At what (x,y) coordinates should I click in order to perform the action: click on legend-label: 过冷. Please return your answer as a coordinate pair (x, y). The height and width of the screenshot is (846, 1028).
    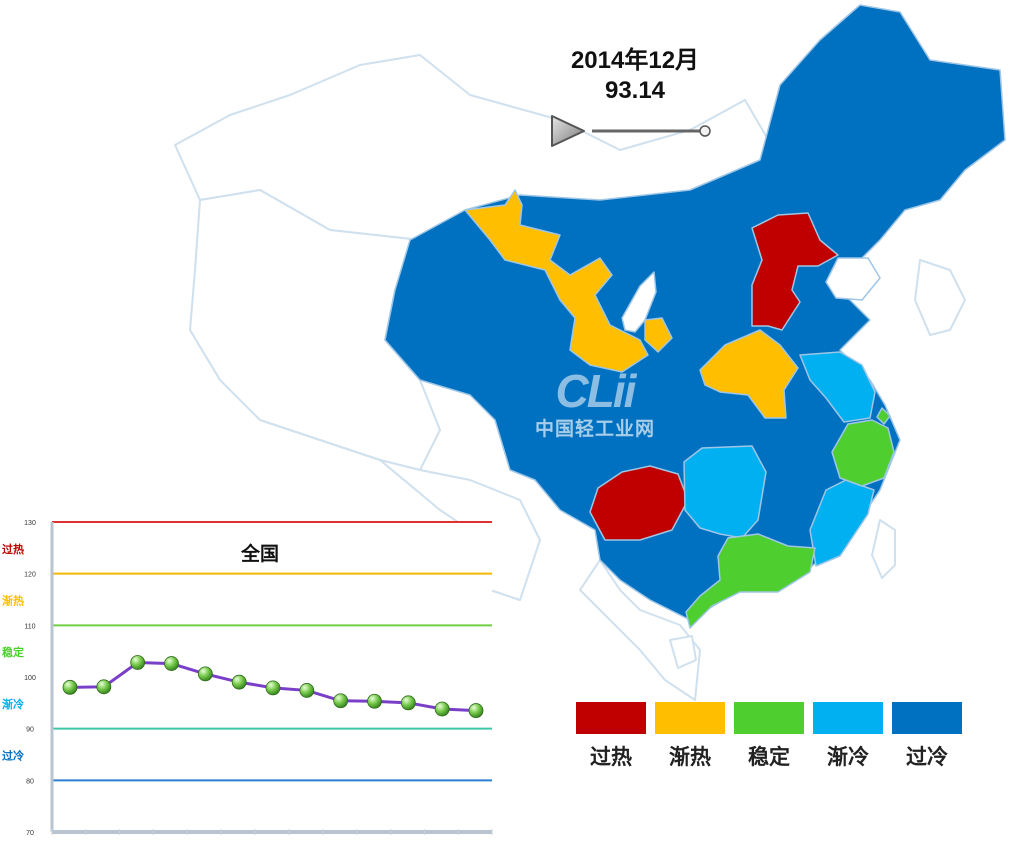
    Looking at the image, I should click on (927, 757).